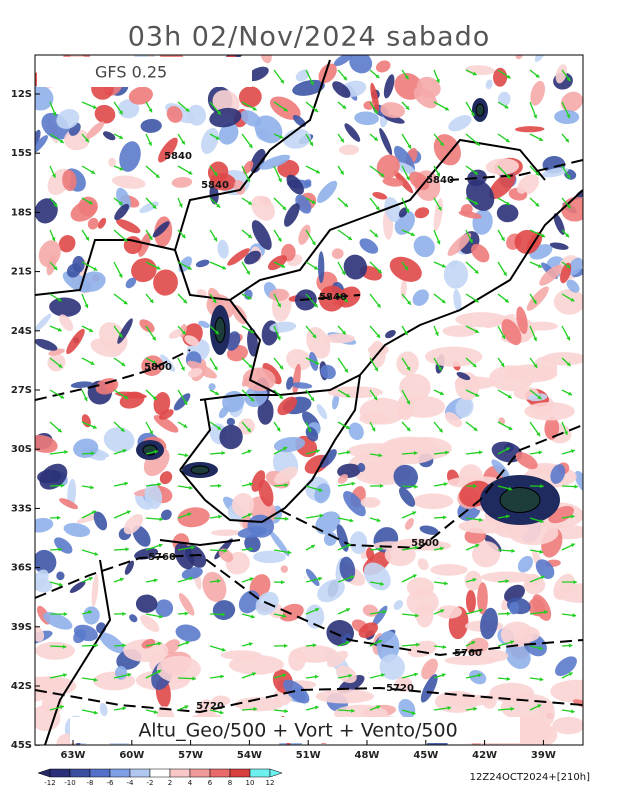 The image size is (618, 804). Describe the element at coordinates (69, 783) in the screenshot. I see `colorbar-label: -10` at that location.